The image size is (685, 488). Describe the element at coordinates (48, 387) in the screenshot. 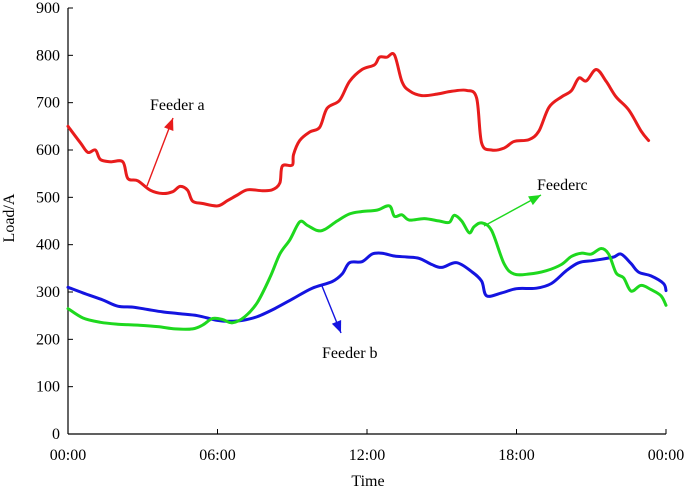

I see `y-tick-label: 100` at that location.